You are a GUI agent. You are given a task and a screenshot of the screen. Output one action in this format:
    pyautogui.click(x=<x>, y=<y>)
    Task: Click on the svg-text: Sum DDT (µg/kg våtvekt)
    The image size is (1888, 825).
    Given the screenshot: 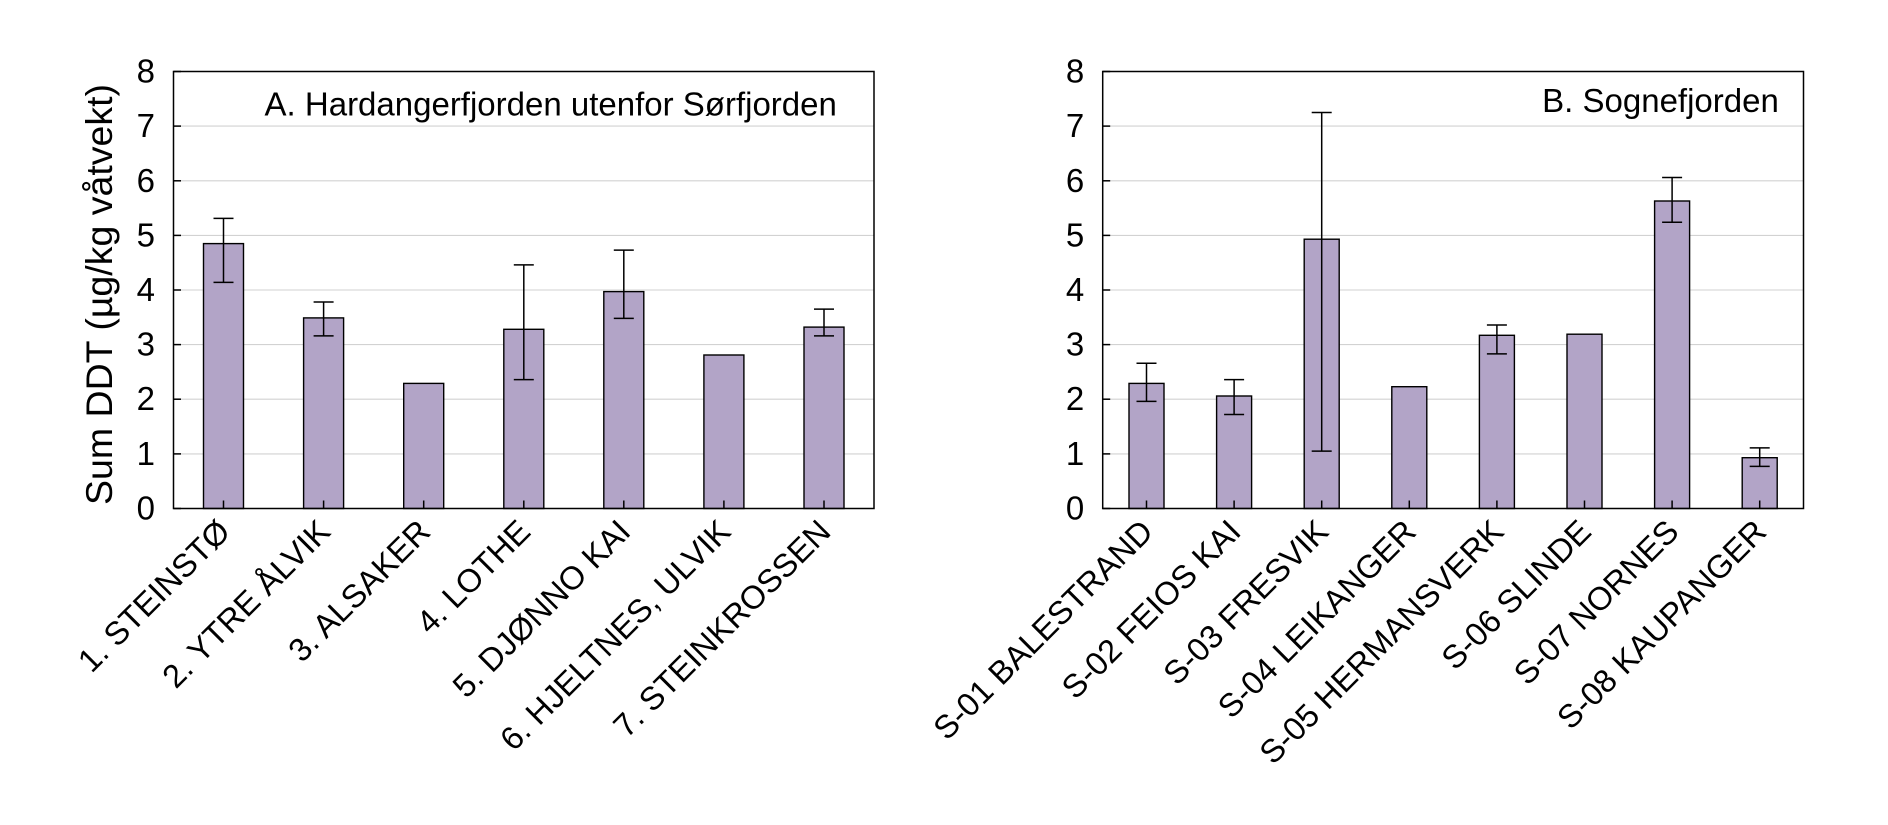 What is the action you would take?
    pyautogui.click(x=99, y=294)
    